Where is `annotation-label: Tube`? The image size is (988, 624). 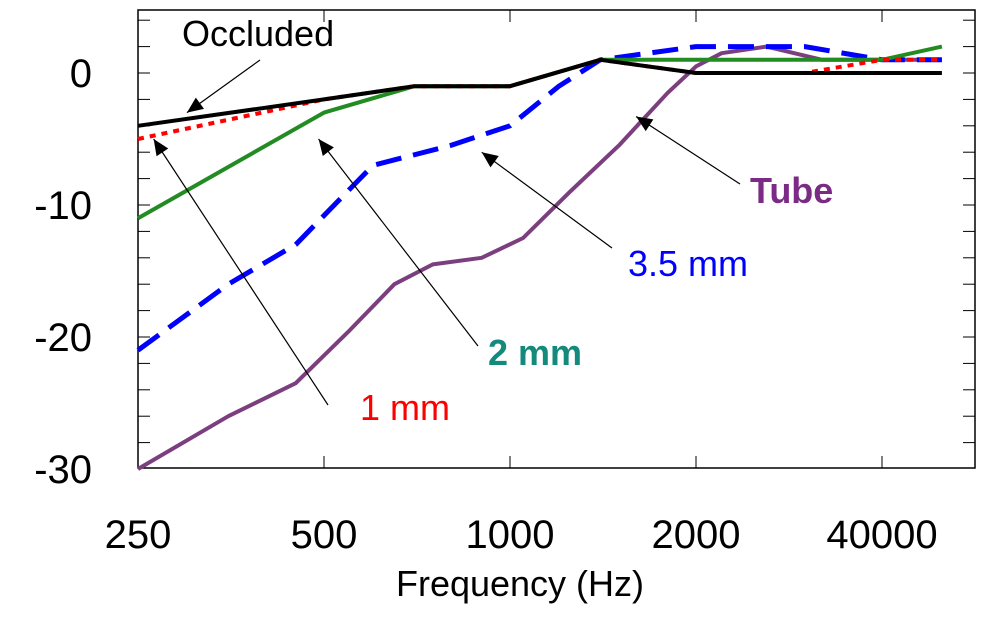 annotation-label: Tube is located at coordinates (791, 190).